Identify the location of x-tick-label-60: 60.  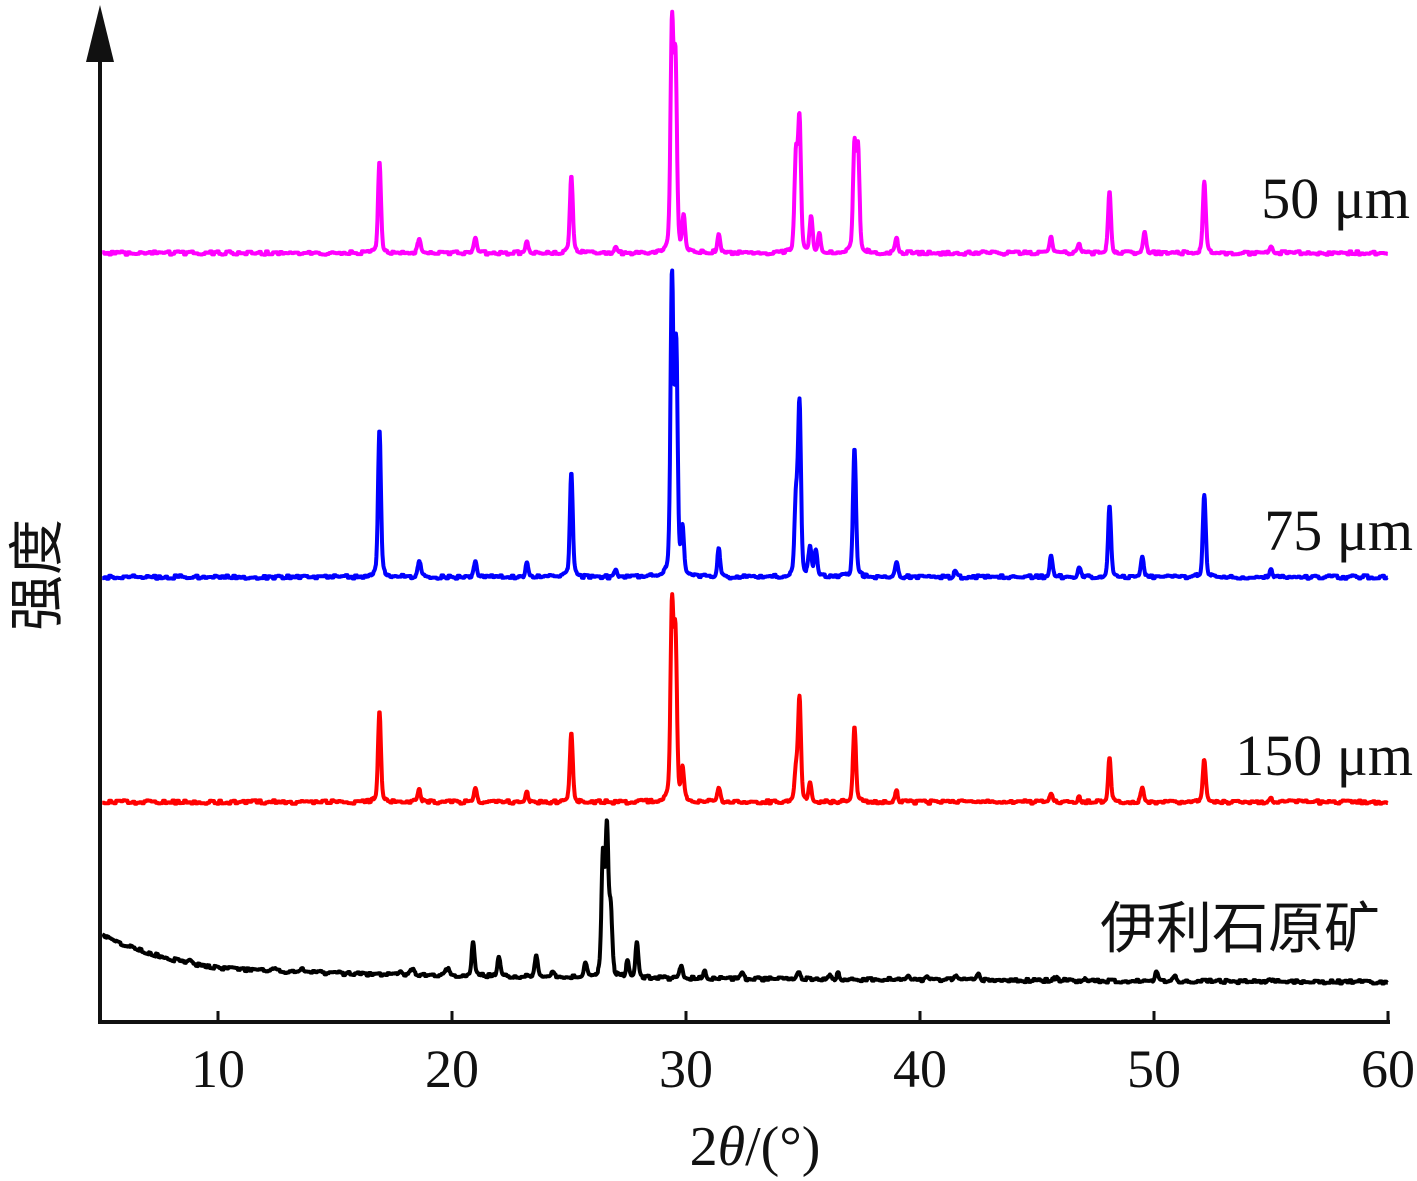
(1388, 1069).